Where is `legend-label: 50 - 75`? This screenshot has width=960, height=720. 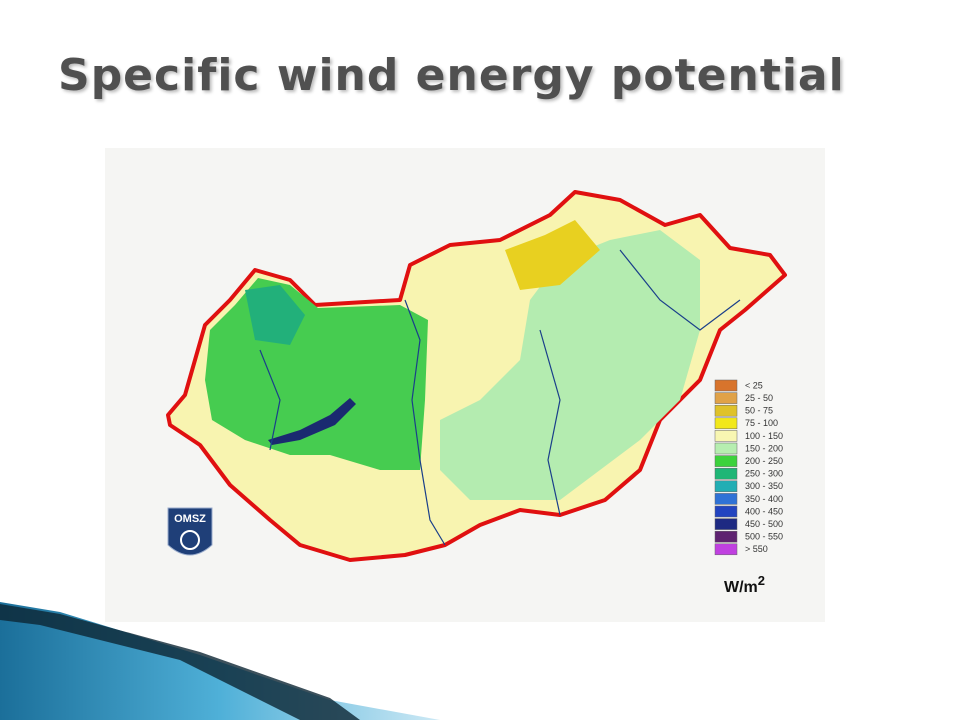
legend-label: 50 - 75 is located at coordinates (759, 411).